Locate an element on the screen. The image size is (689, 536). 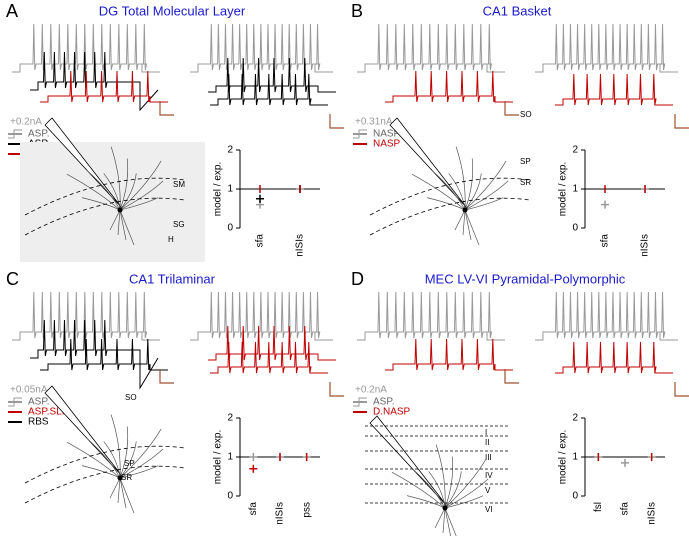
layer-label: SM is located at coordinates (179, 184).